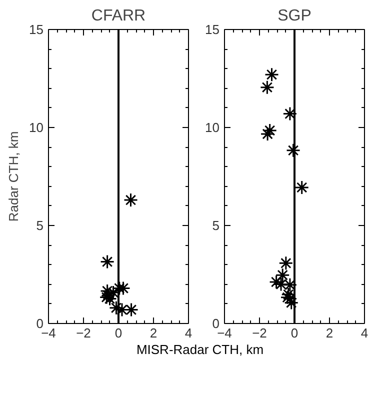  I want to click on y-axis-title: Radar CTH, km, so click(14, 176).